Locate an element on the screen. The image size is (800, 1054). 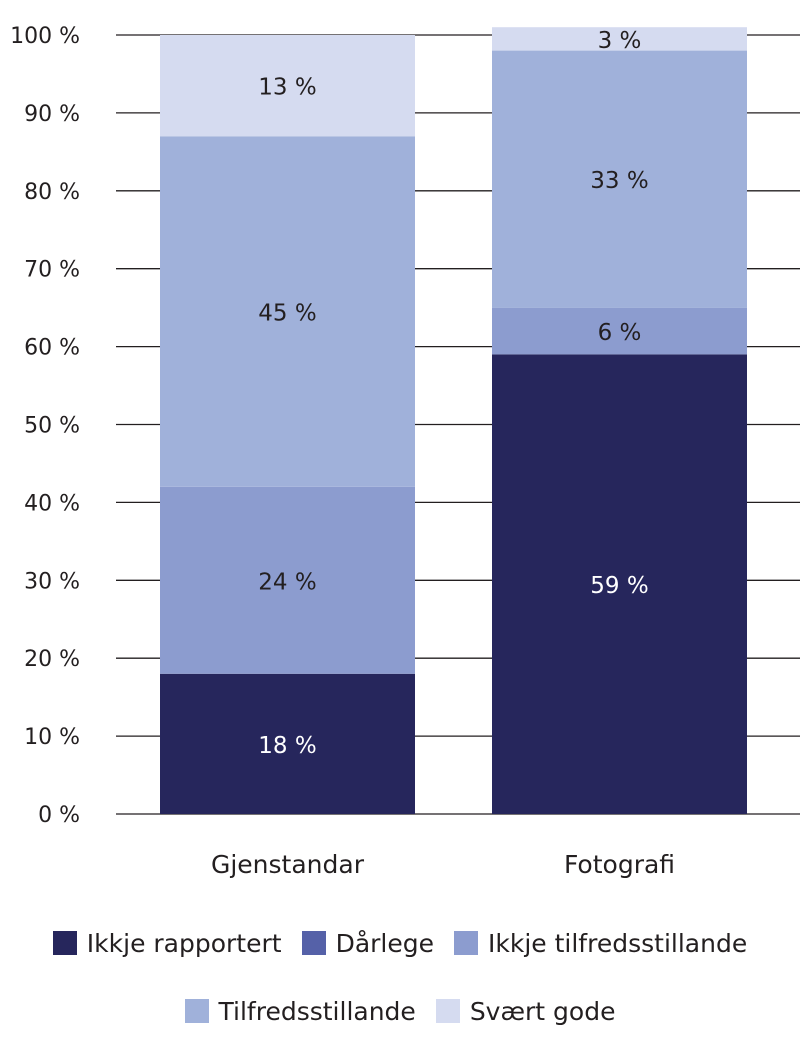
data-label-1-0: 59 % is located at coordinates (619, 586).